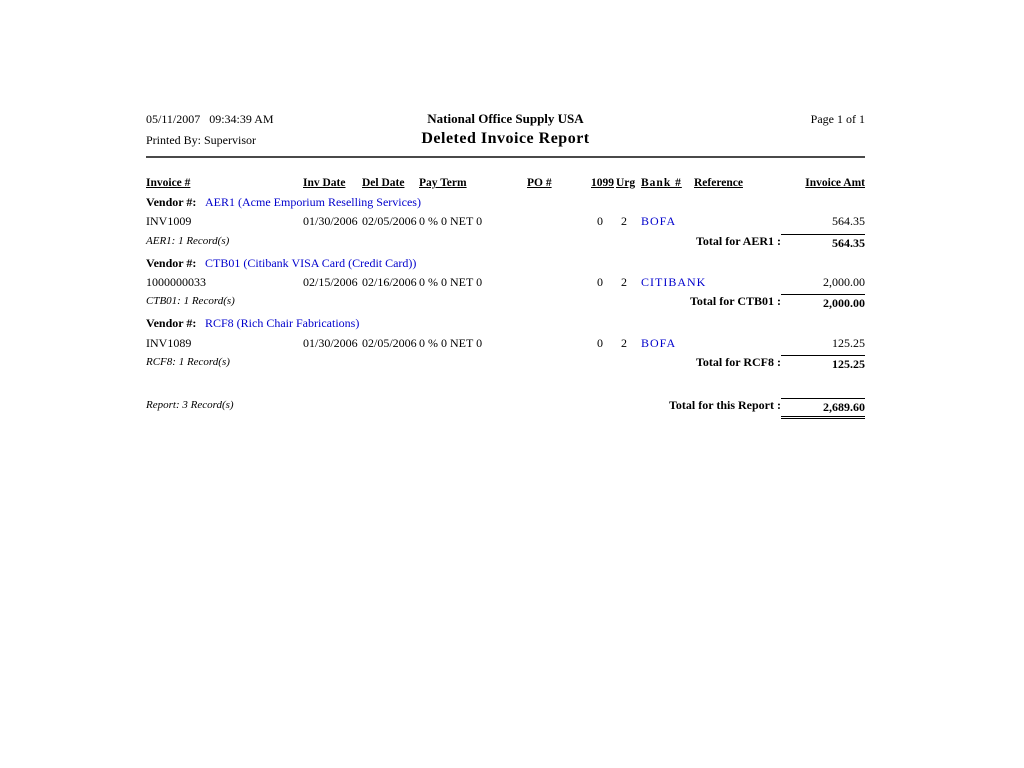  I want to click on vendor-record-count: RCF8: 1 Record(s), so click(188, 362).